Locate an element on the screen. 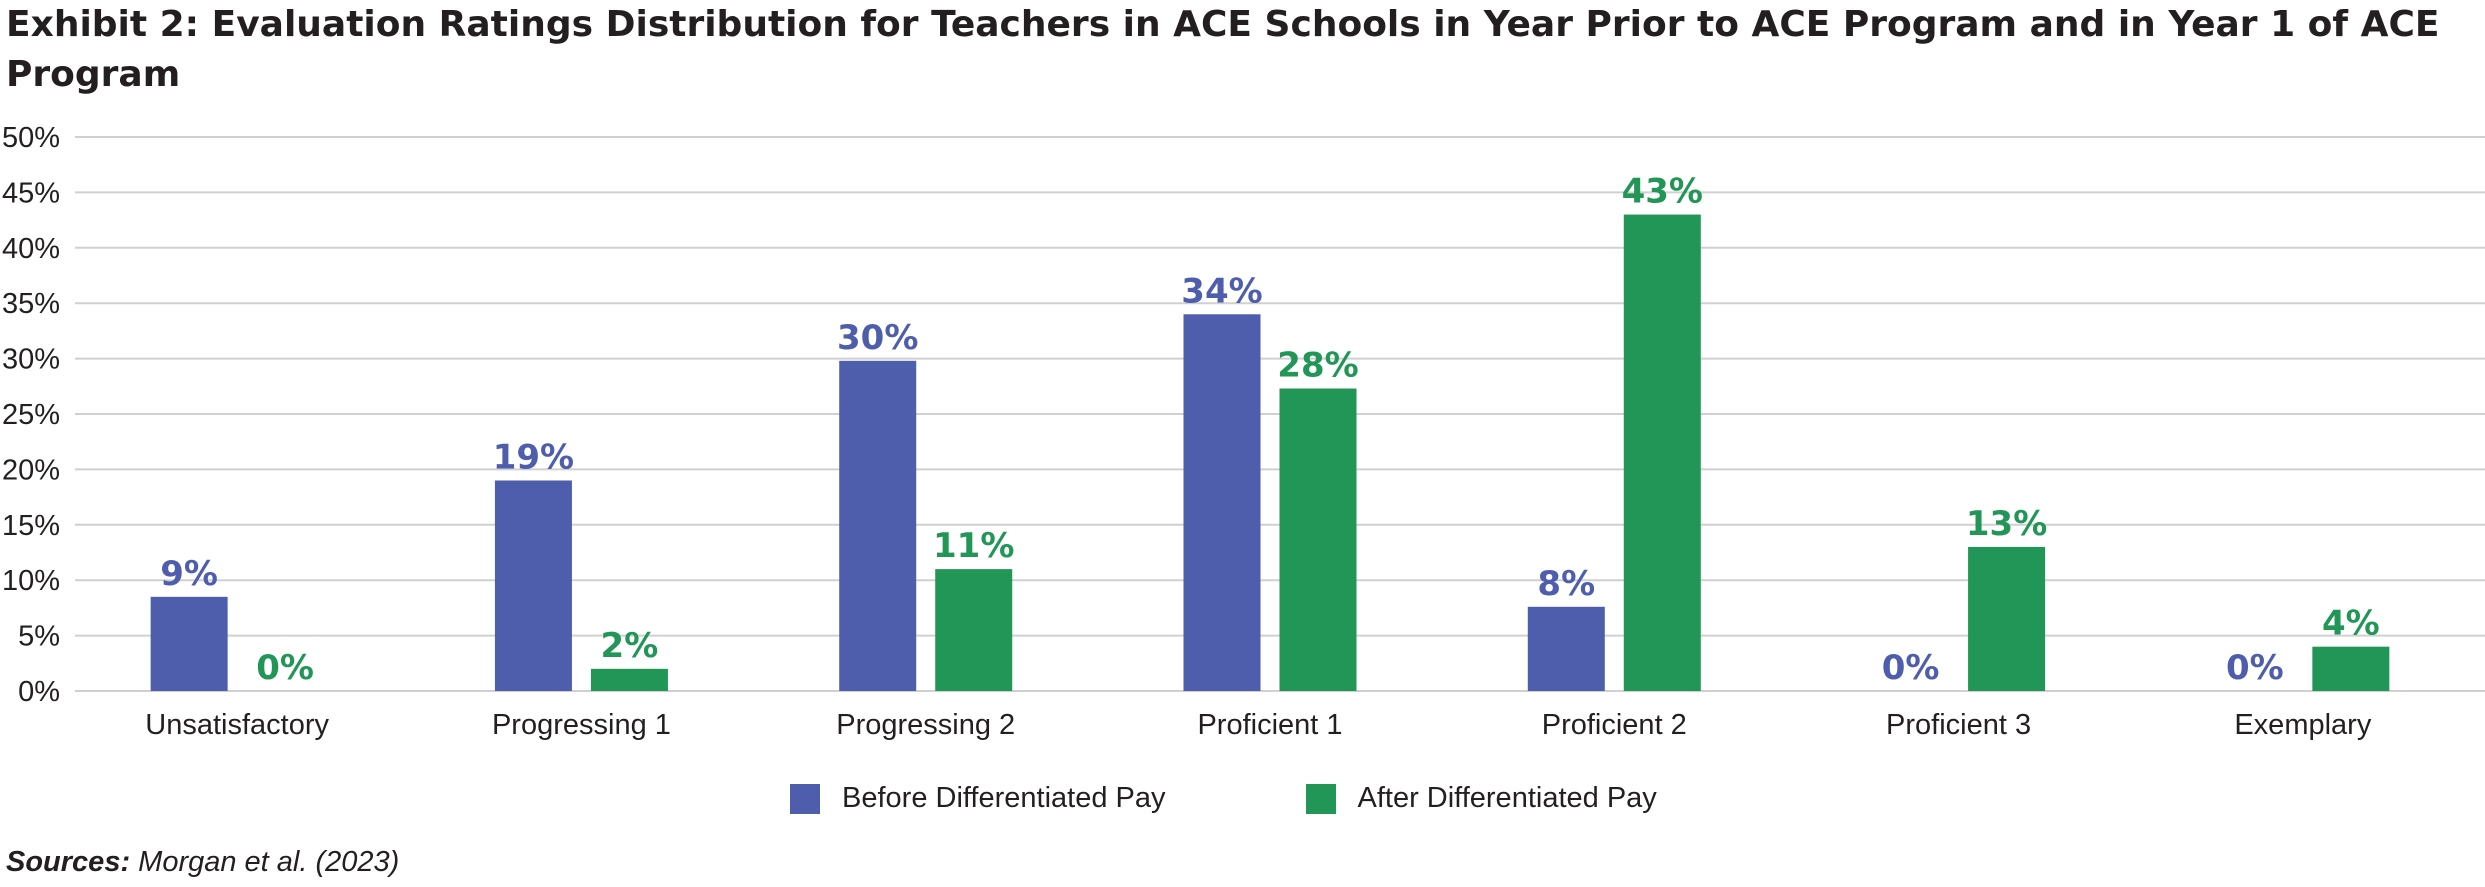  data-label-before: 30% is located at coordinates (877, 338).